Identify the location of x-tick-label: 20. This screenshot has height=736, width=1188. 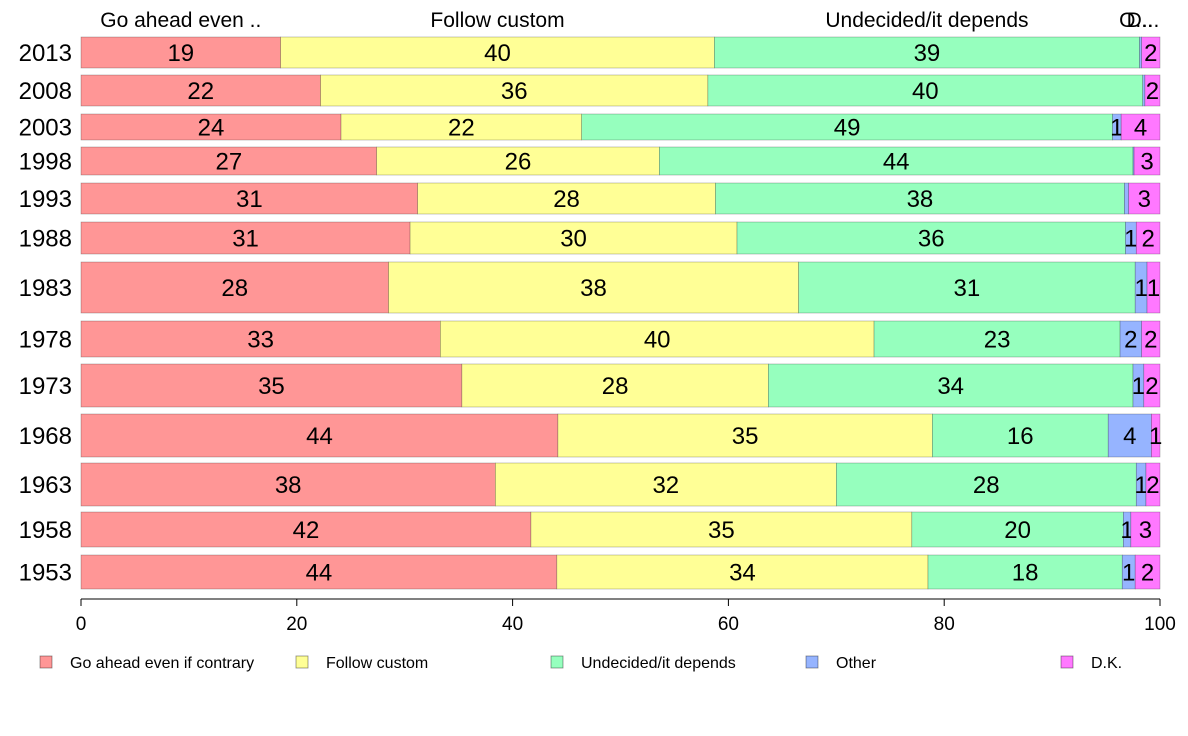
(296, 624).